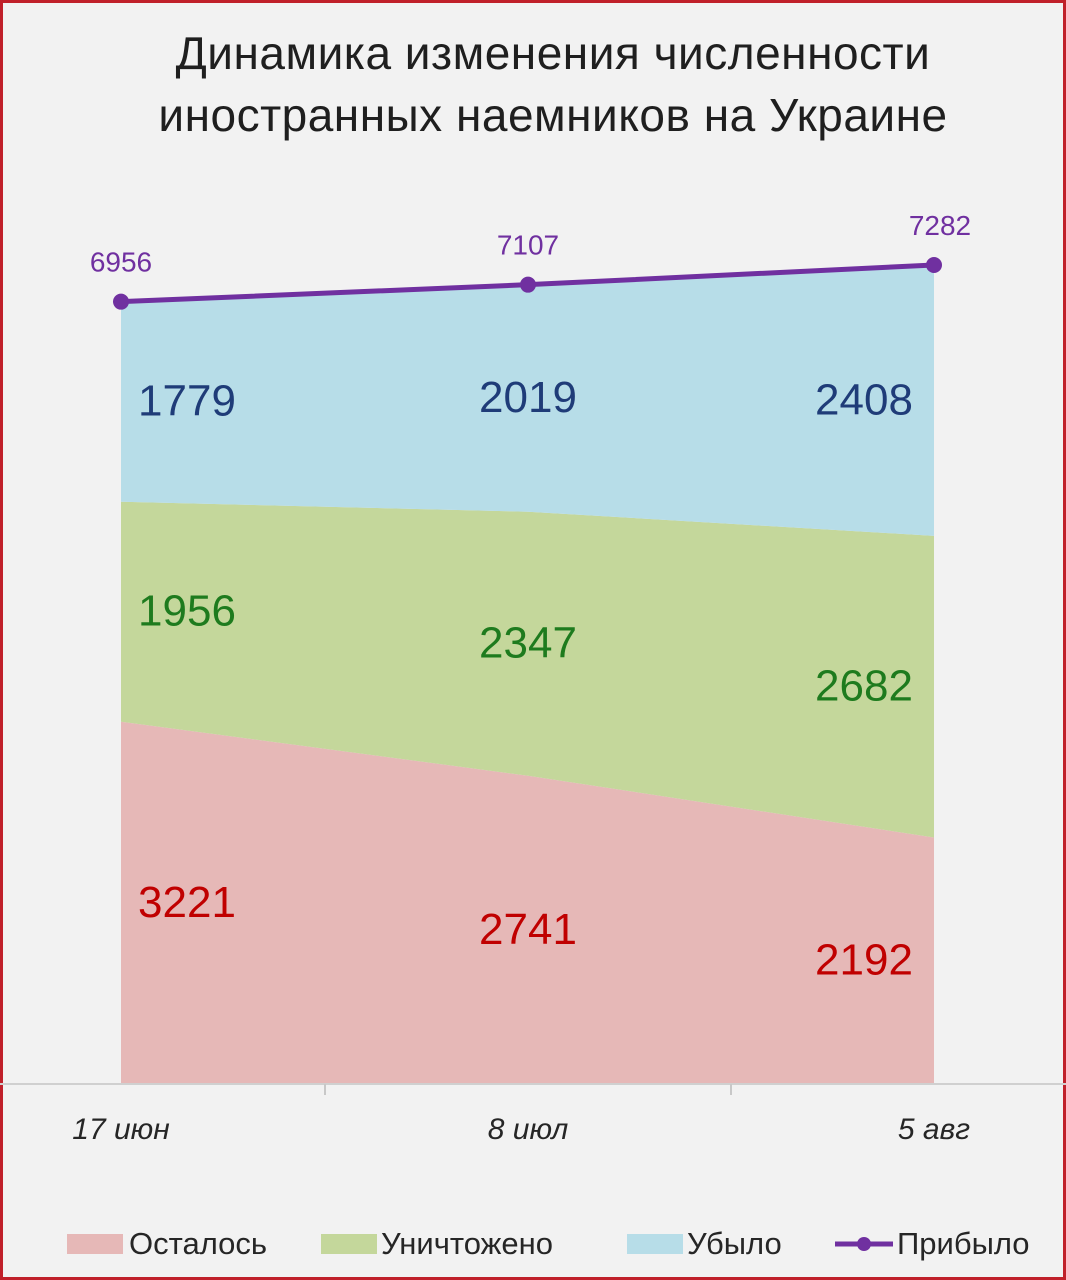 Image resolution: width=1066 pixels, height=1280 pixels. I want to click on line-data-label-1: 7107, so click(528, 245).